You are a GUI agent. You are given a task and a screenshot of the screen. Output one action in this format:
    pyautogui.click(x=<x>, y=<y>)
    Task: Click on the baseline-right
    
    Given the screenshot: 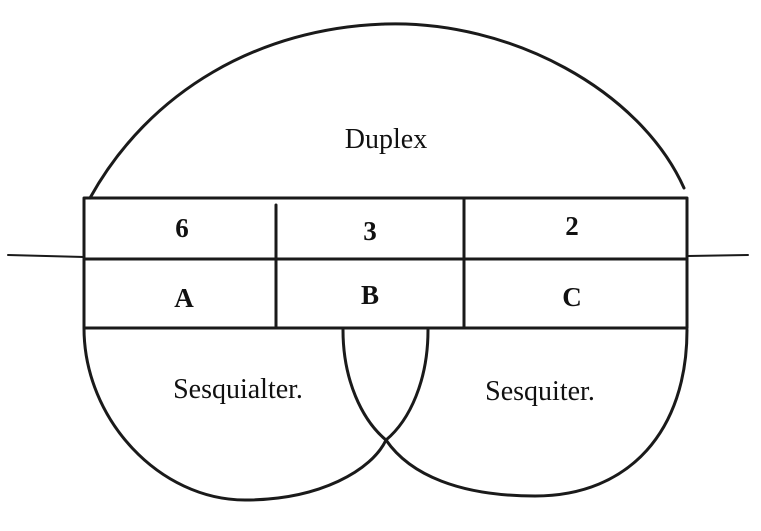 What is the action you would take?
    pyautogui.click(x=718, y=255)
    